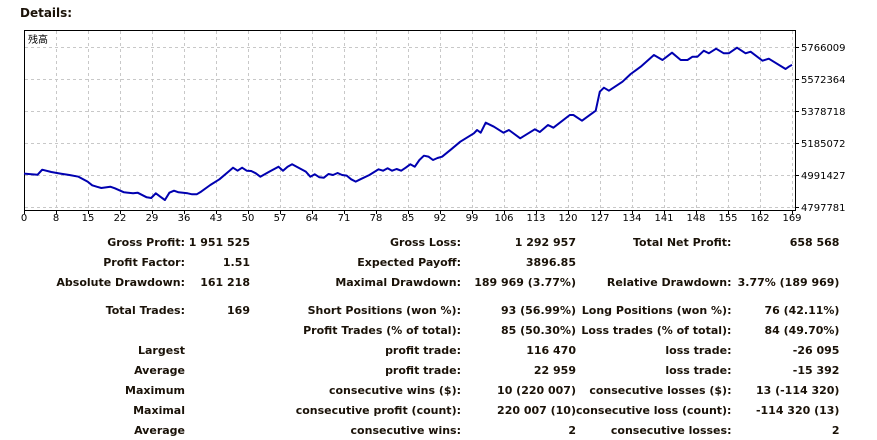 Image resolution: width=877 pixels, height=440 pixels. Describe the element at coordinates (425, 242) in the screenshot. I see `stat-label: Gross Loss:` at that location.